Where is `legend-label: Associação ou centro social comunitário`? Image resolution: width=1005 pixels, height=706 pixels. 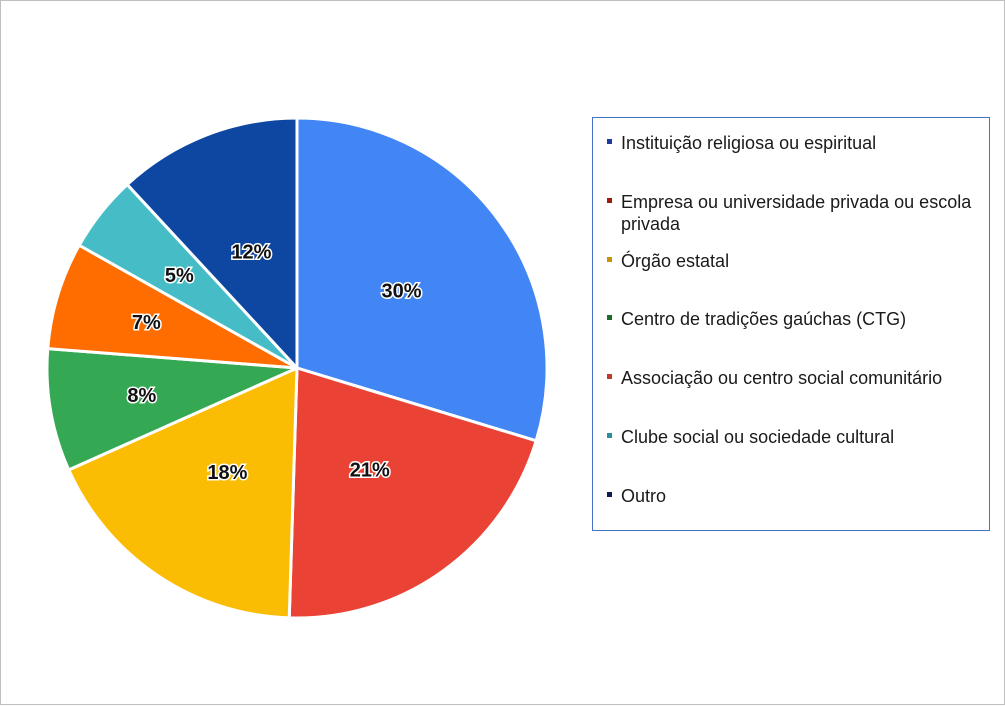 legend-label: Associação ou centro social comunitário is located at coordinates (782, 378).